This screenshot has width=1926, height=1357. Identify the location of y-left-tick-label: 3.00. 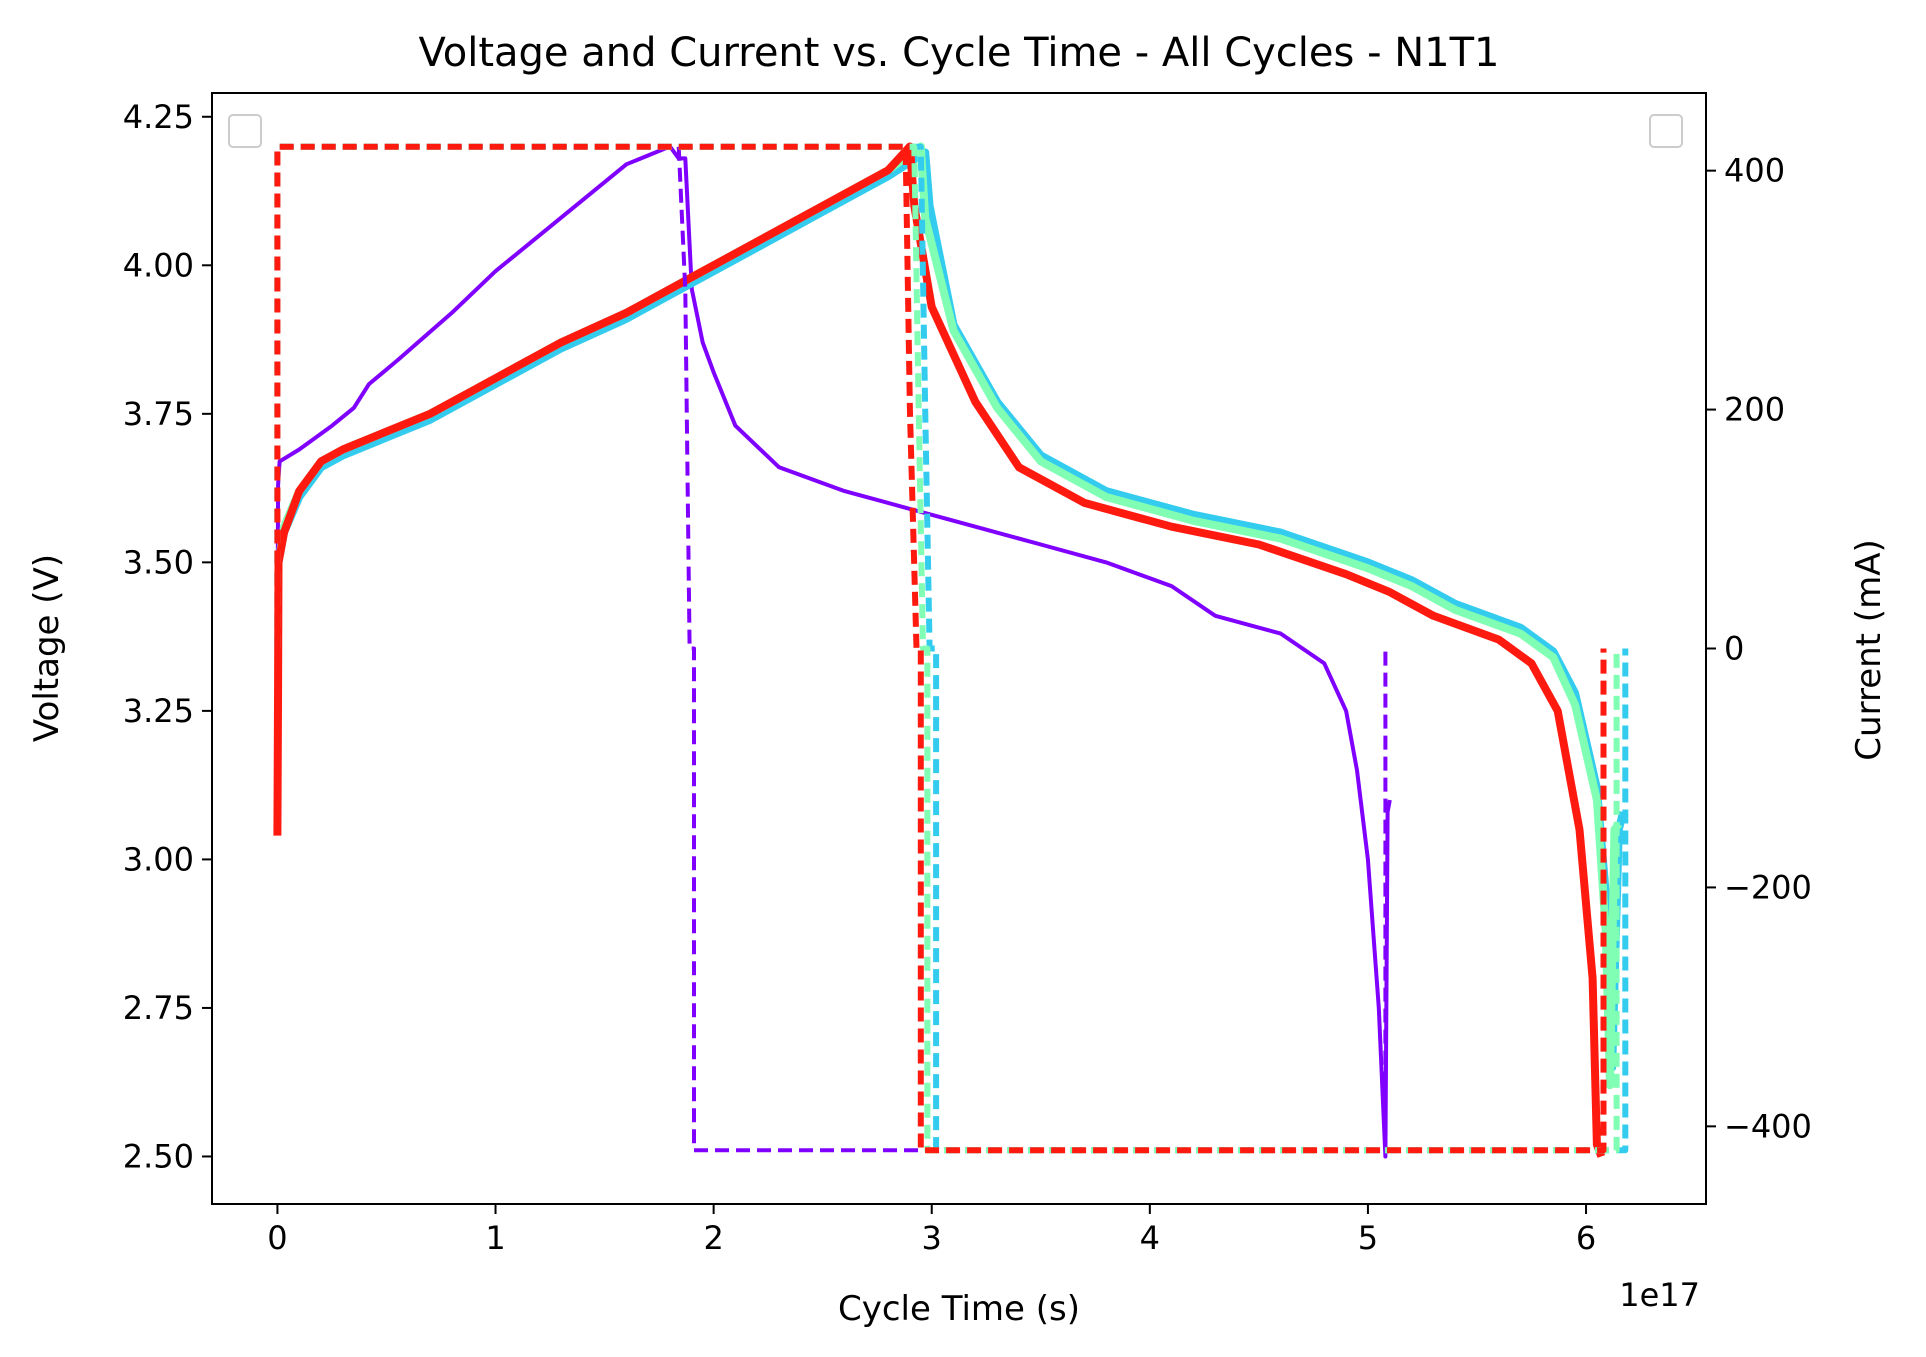
(158, 859).